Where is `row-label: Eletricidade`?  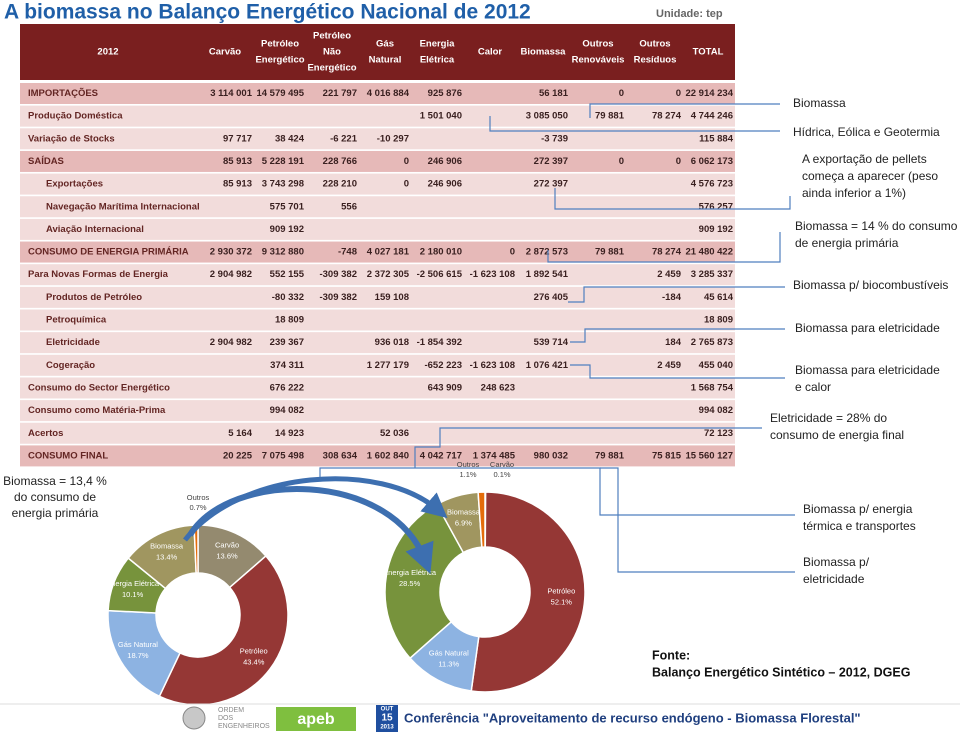
row-label: Eletricidade is located at coordinates (73, 342).